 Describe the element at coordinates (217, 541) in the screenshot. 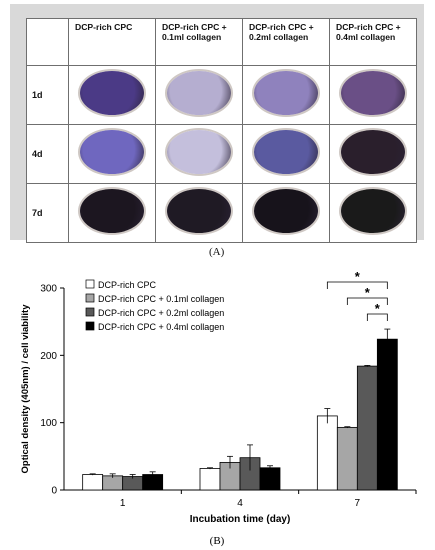

I see `panel-b-caption: (B)` at that location.